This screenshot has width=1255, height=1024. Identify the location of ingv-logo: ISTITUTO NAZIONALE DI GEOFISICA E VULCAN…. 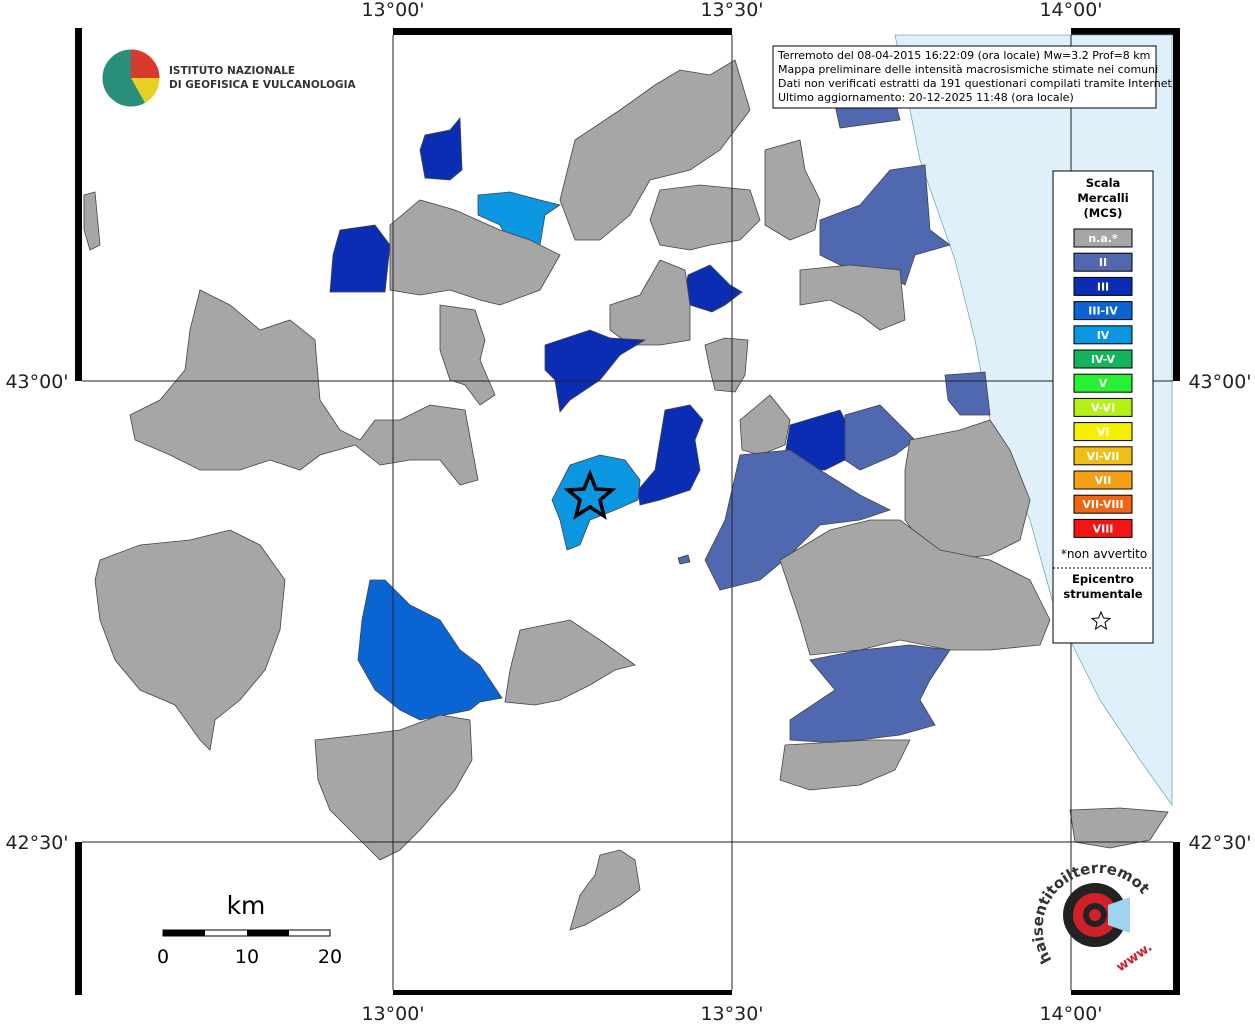
(229, 78).